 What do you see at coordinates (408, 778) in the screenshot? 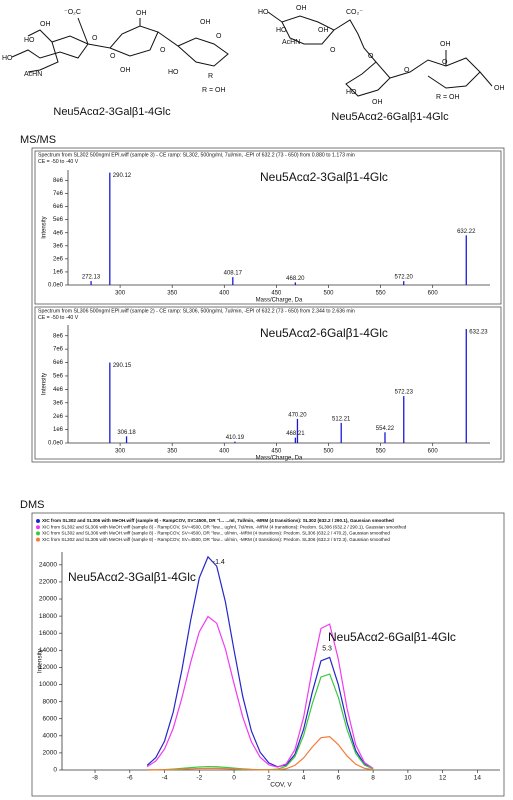
I see `x-tick-label: 10` at bounding box center [408, 778].